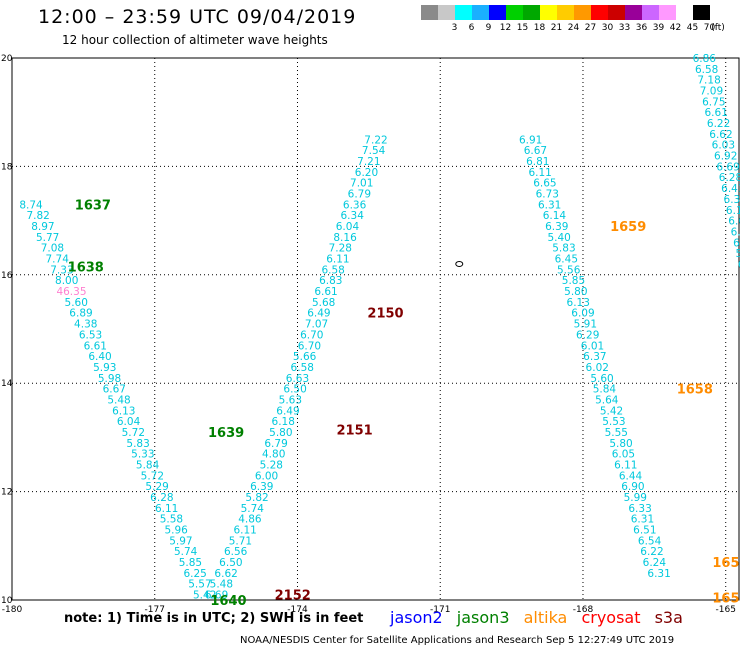  Describe the element at coordinates (58, 260) in the screenshot. I see `wave-height-value: 7.74` at that location.